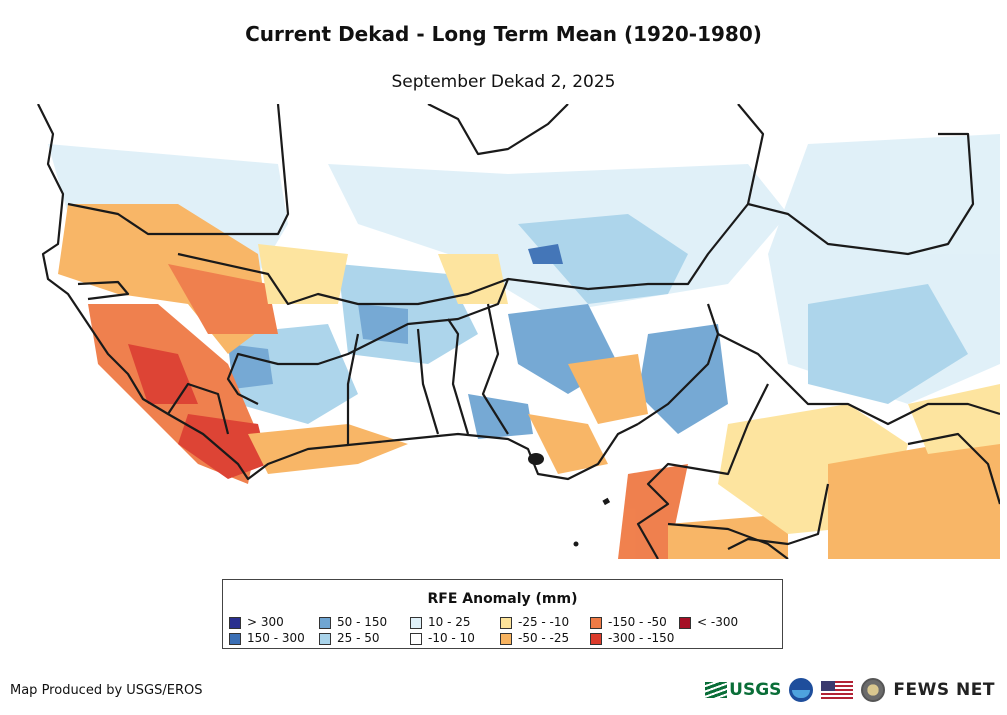 The image size is (1007, 715). I want to click on noaa-logo, so click(801, 690).